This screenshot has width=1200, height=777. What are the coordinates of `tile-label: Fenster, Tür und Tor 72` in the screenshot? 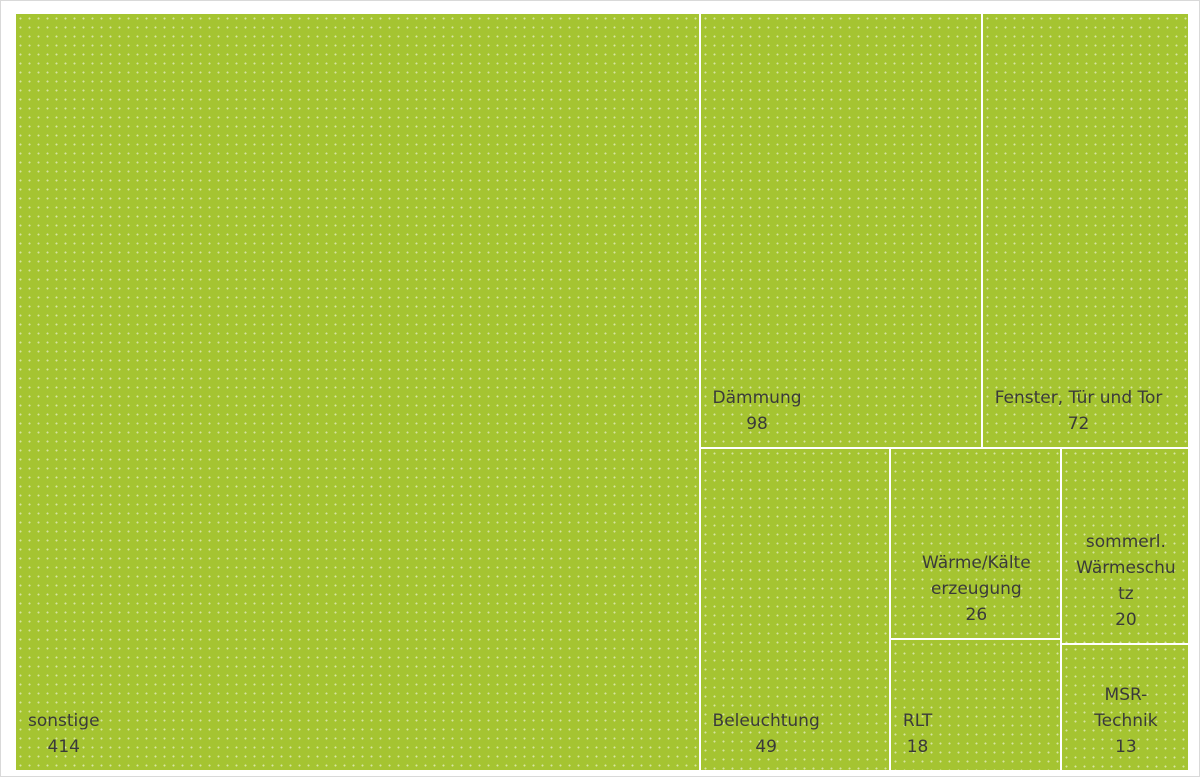 It's located at (1079, 411).